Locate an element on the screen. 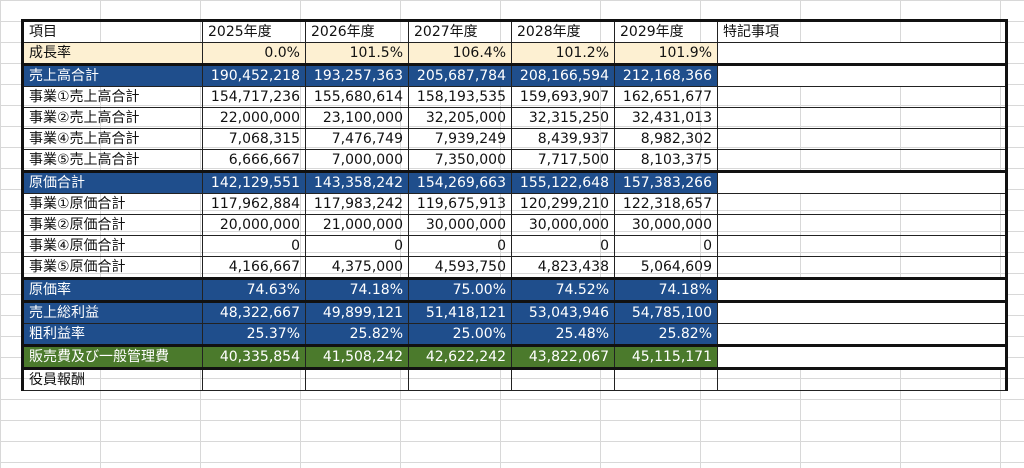 Image resolution: width=1024 pixels, height=468 pixels. row-label: 粗利益率 is located at coordinates (112, 335).